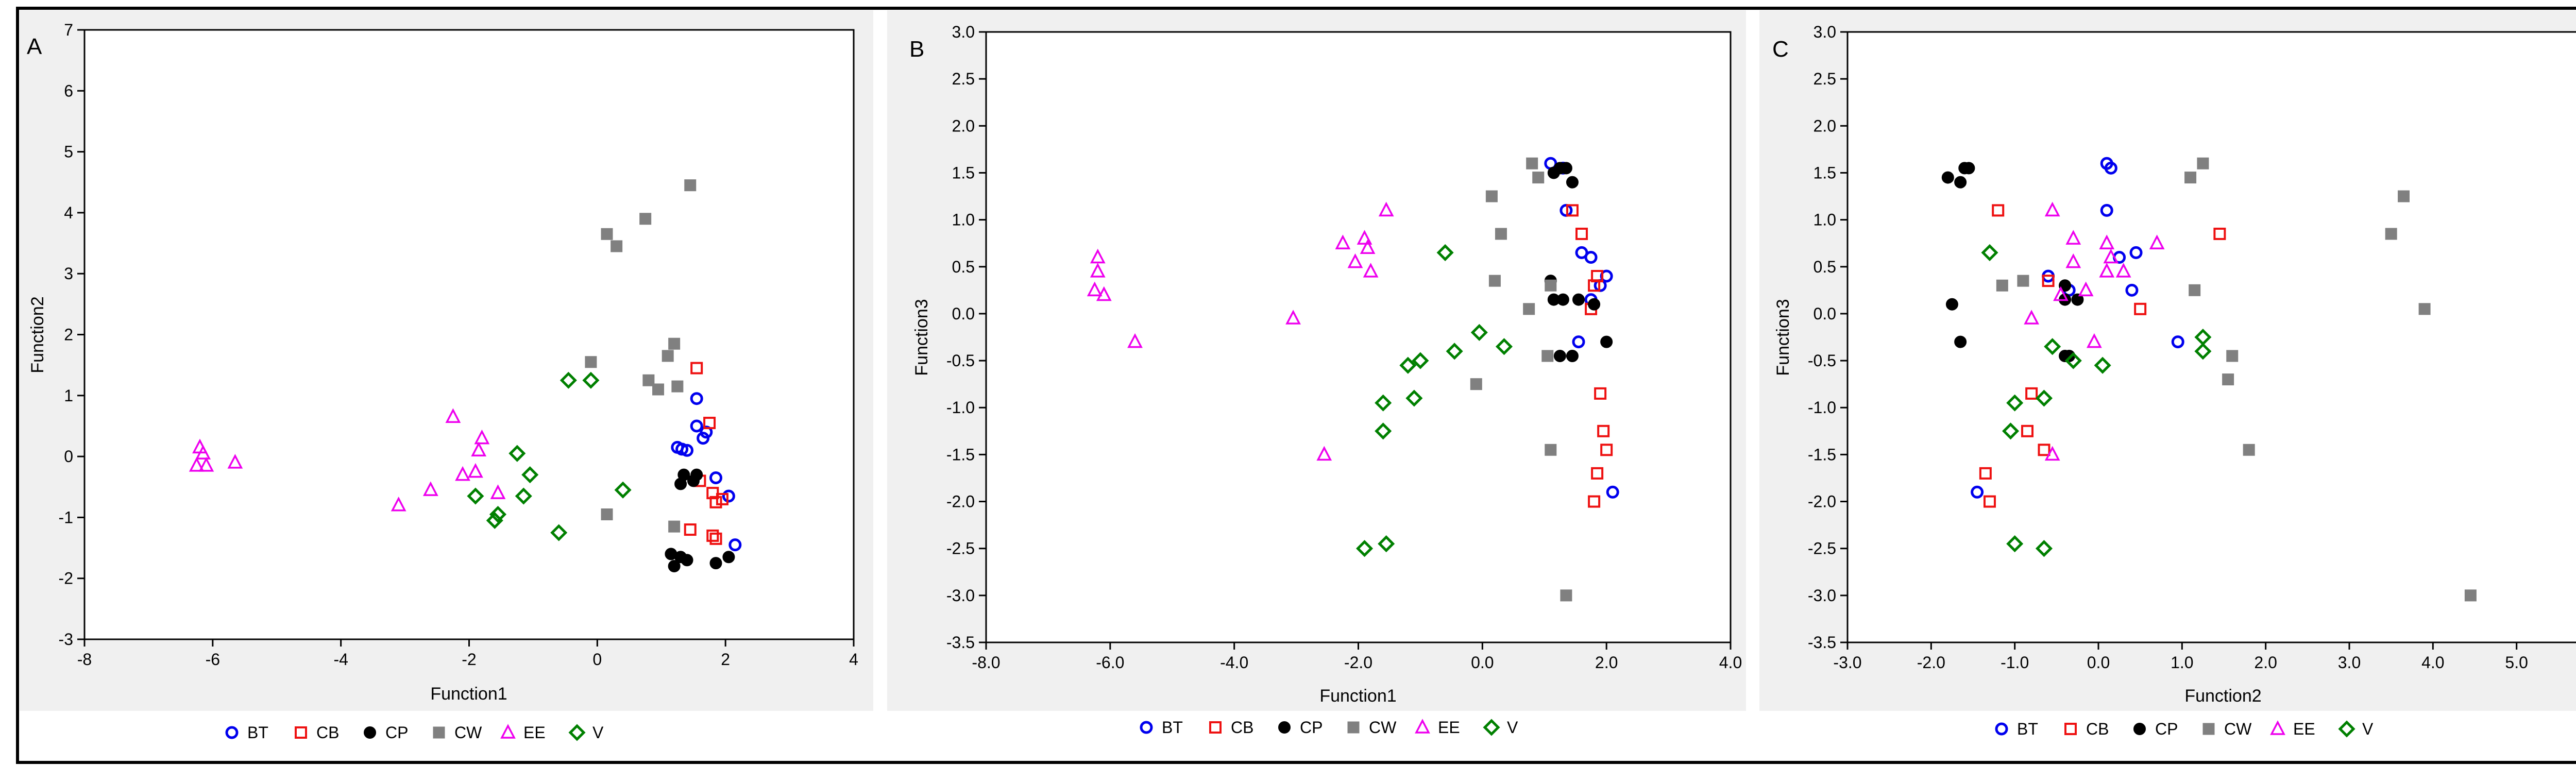 This screenshot has width=2576, height=782. I want to click on panel-a-x-tick-label: -6, so click(213, 659).